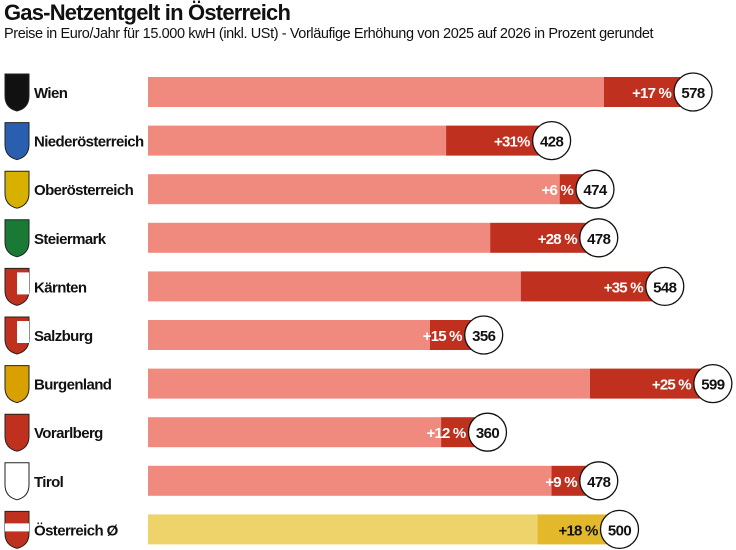  I want to click on increase-label: +15 %, so click(442, 336).